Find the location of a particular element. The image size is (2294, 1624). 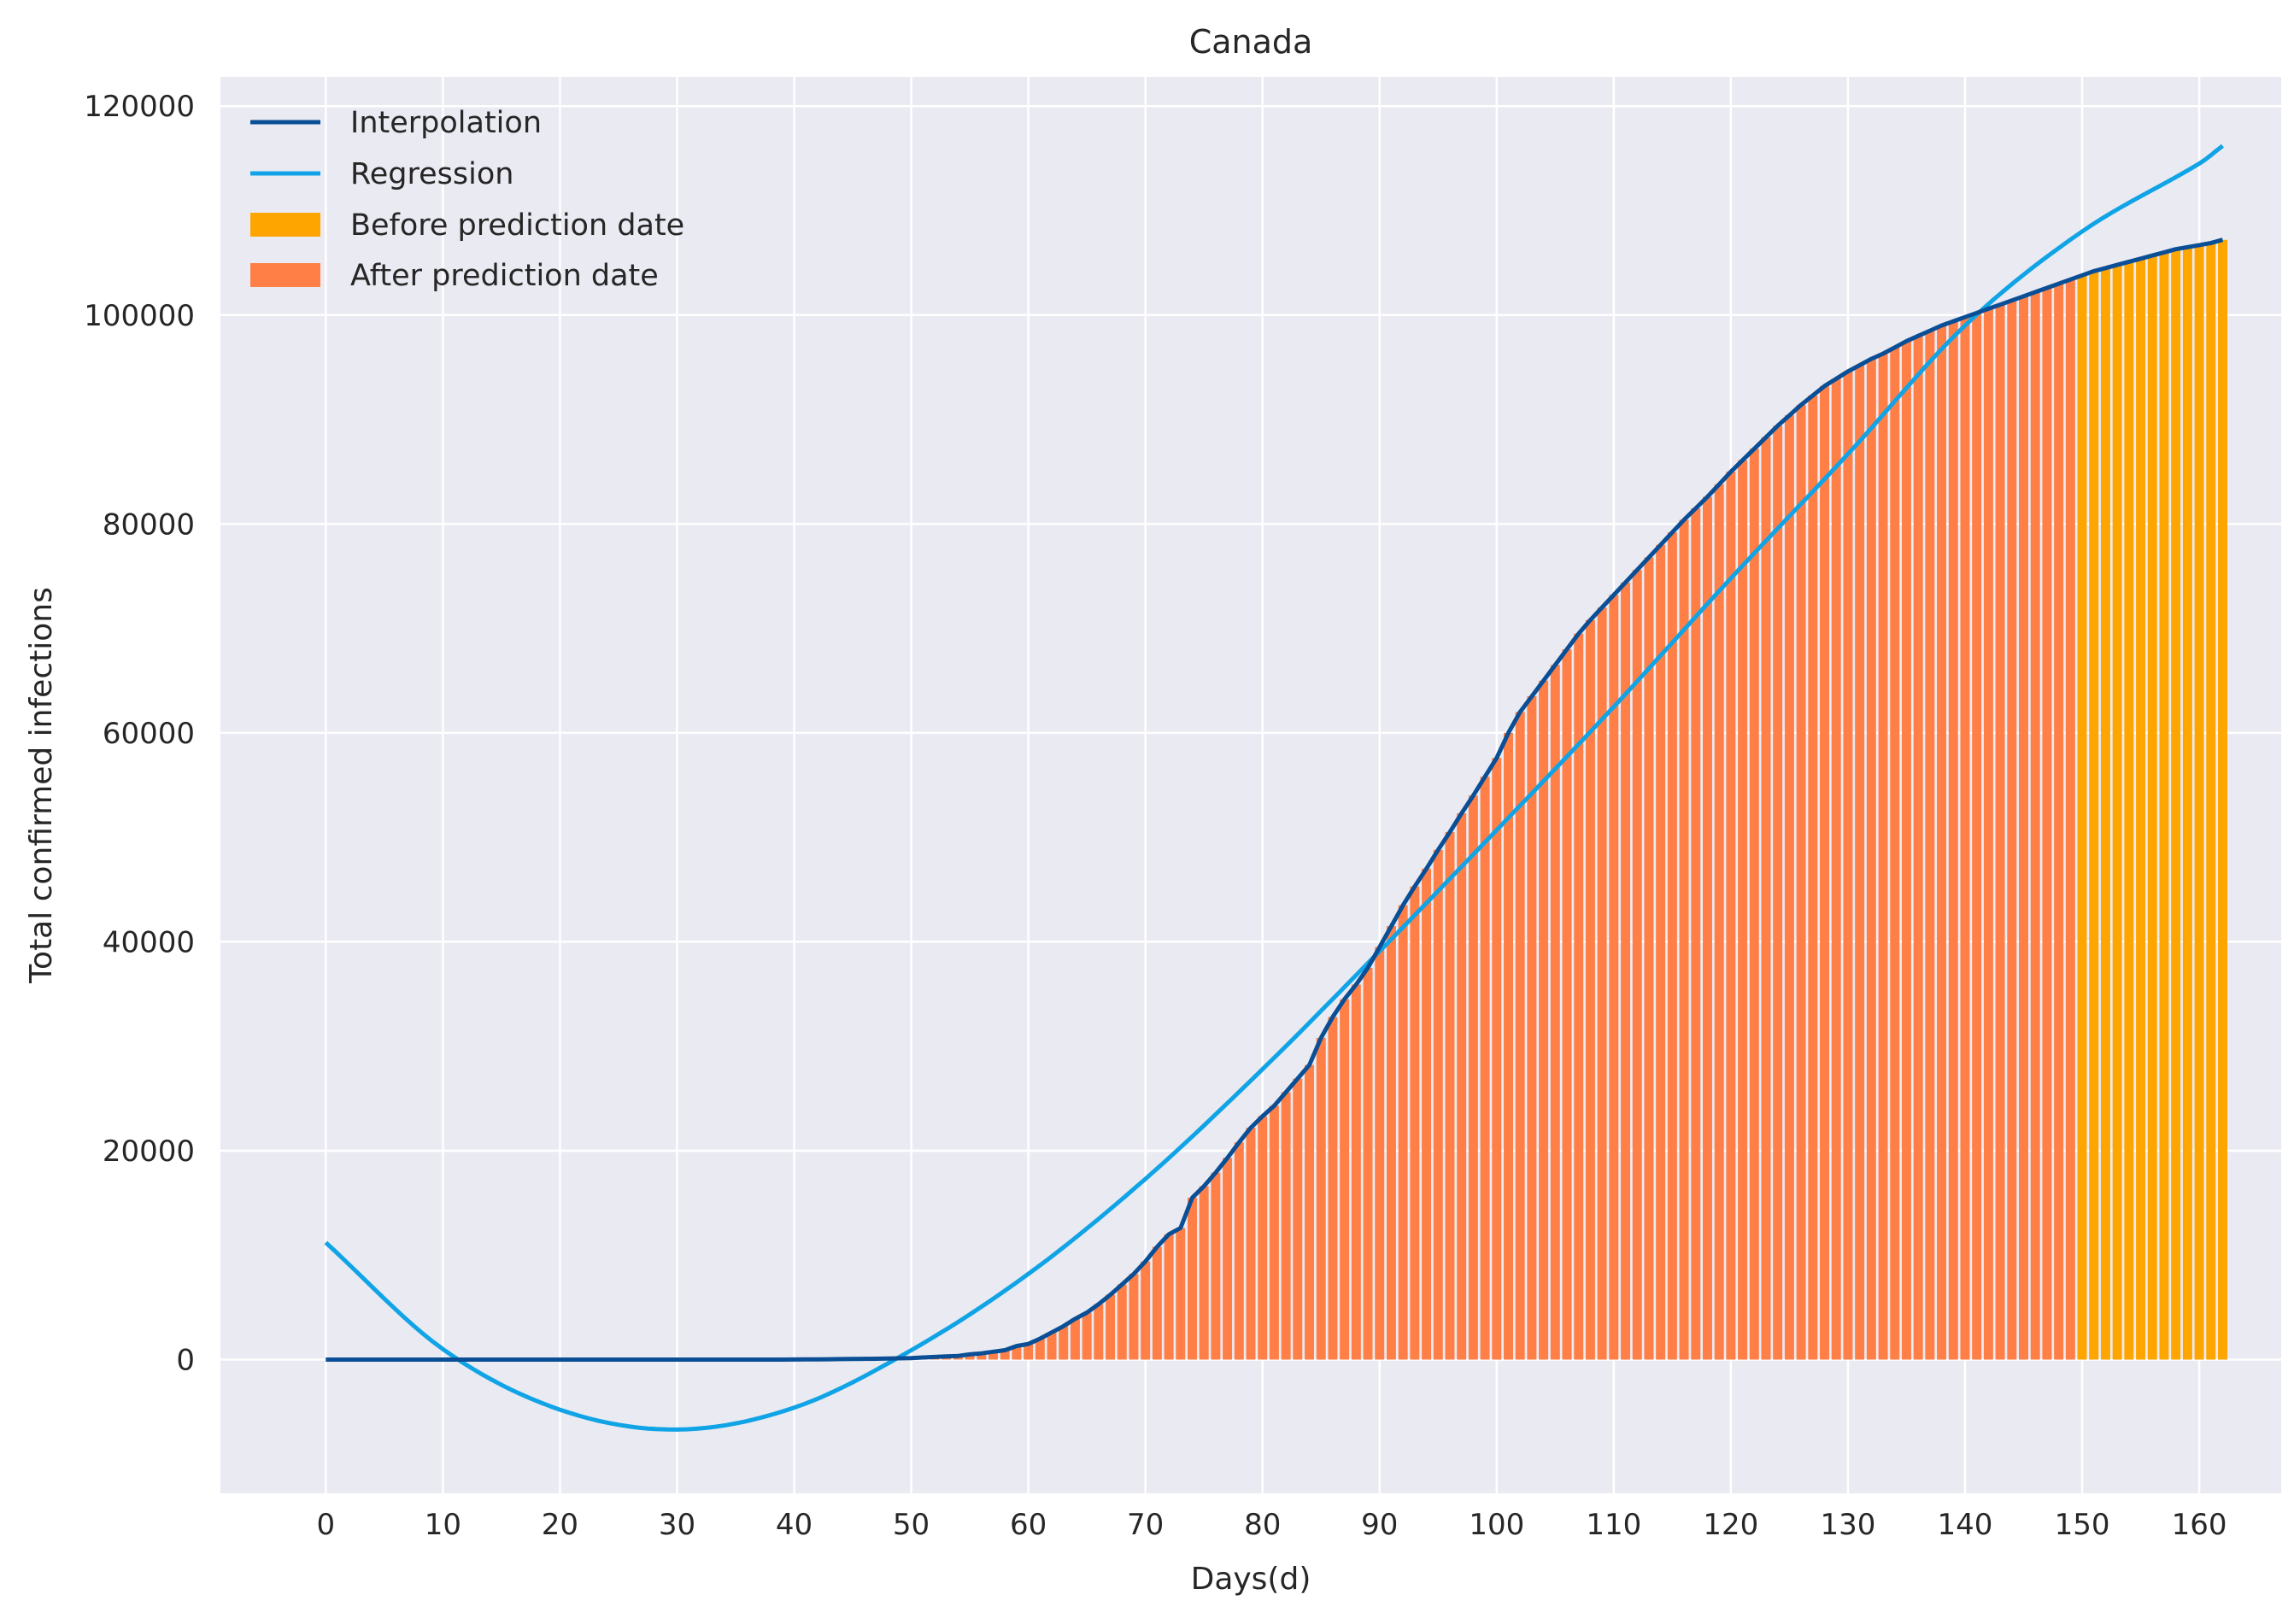

x-tick-label: 150 is located at coordinates (2082, 1525).